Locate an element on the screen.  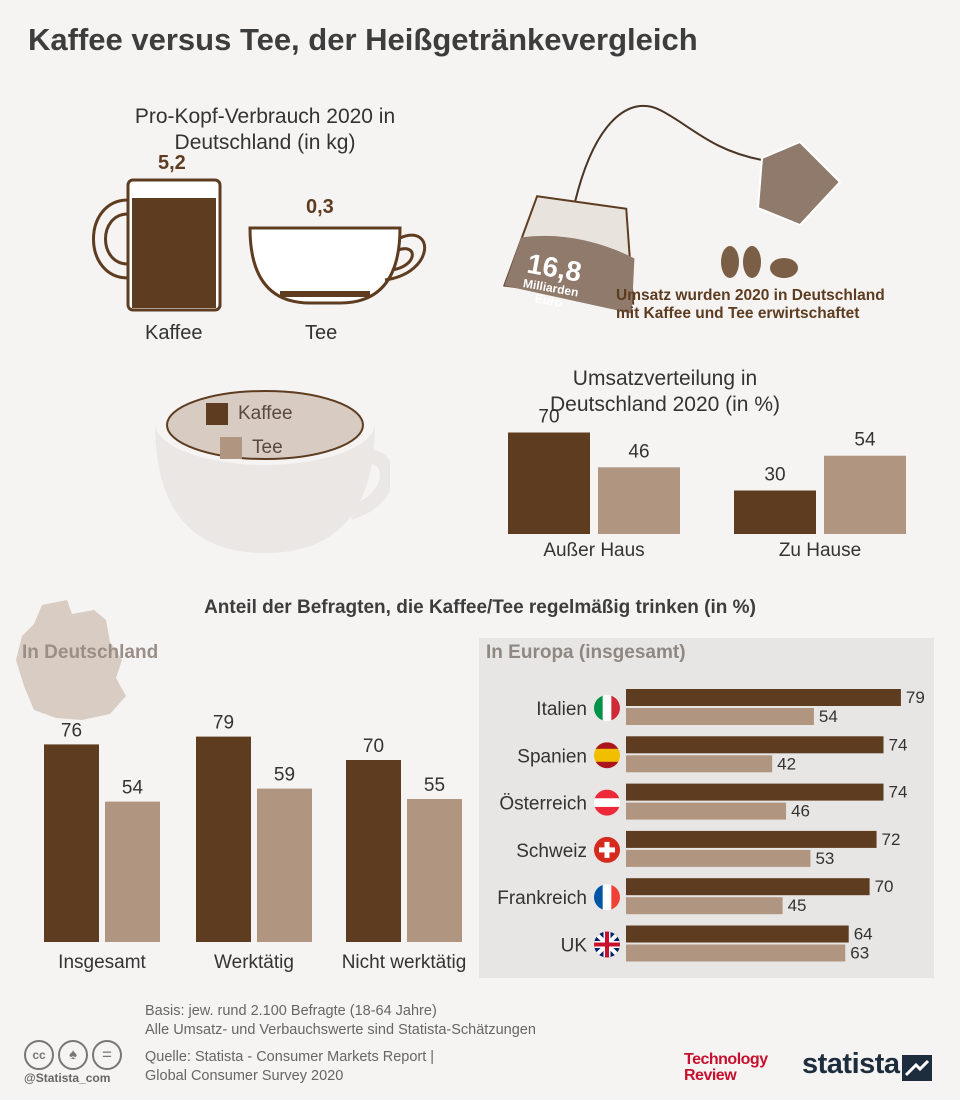
tea-cup-icon is located at coordinates (337, 265).